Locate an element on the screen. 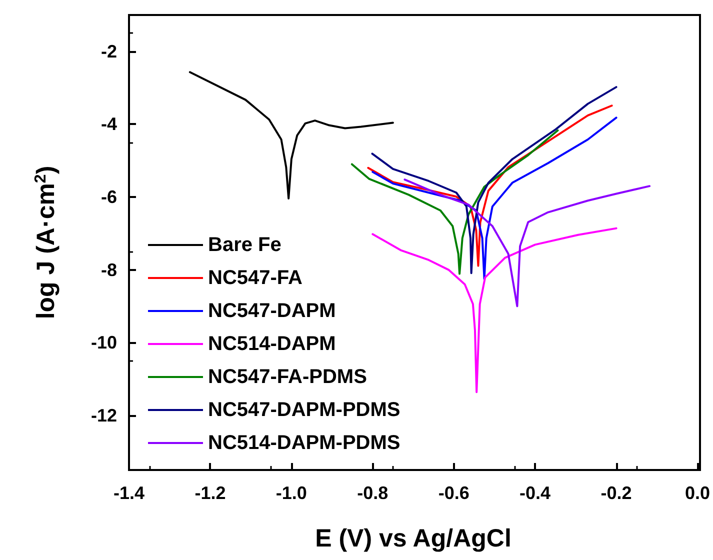 The width and height of the screenshot is (713, 560). y-tick-label: -10 is located at coordinates (103, 342).